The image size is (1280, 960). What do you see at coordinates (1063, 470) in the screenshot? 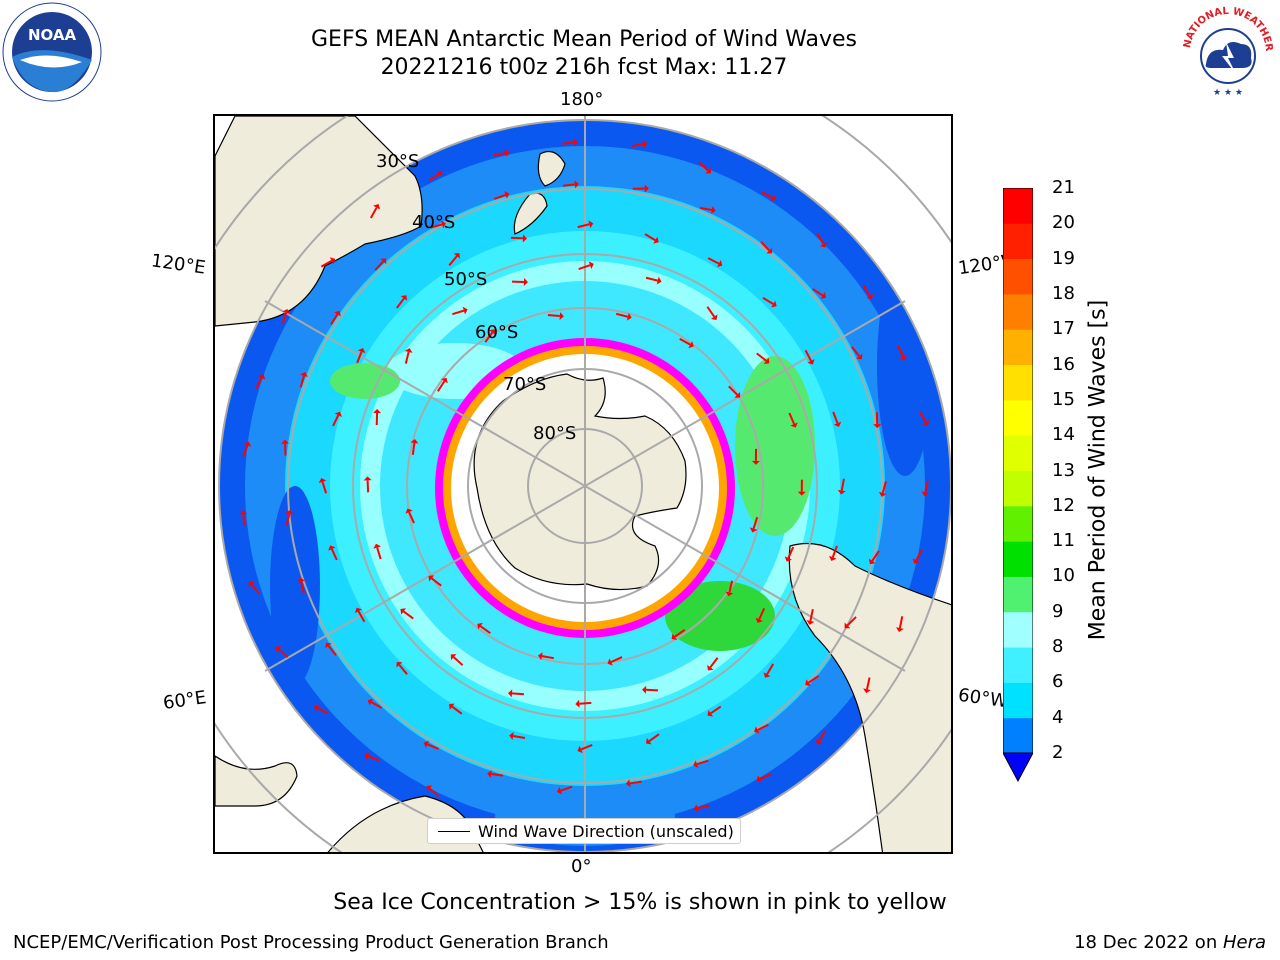
I see `colorbar-tick-label: 13` at bounding box center [1063, 470].